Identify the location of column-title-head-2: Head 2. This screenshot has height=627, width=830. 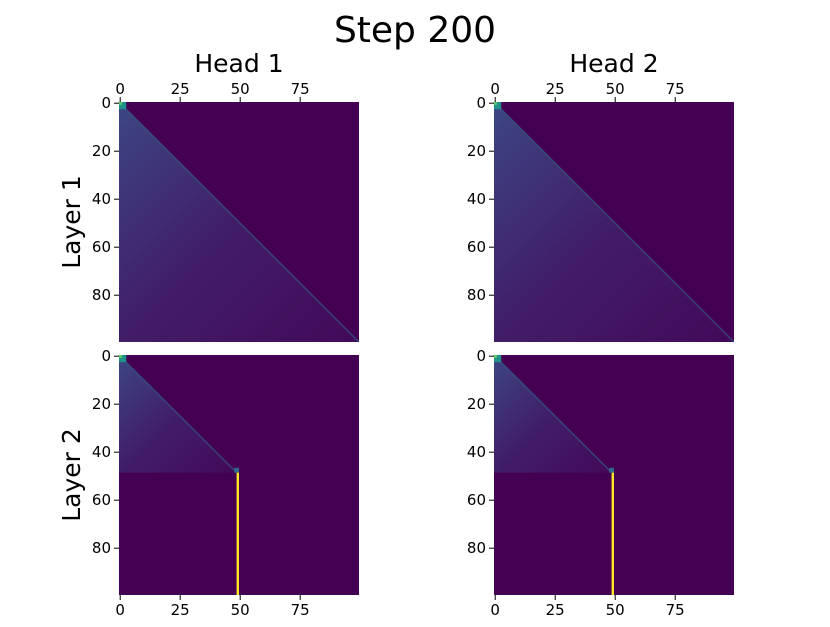
(613, 63).